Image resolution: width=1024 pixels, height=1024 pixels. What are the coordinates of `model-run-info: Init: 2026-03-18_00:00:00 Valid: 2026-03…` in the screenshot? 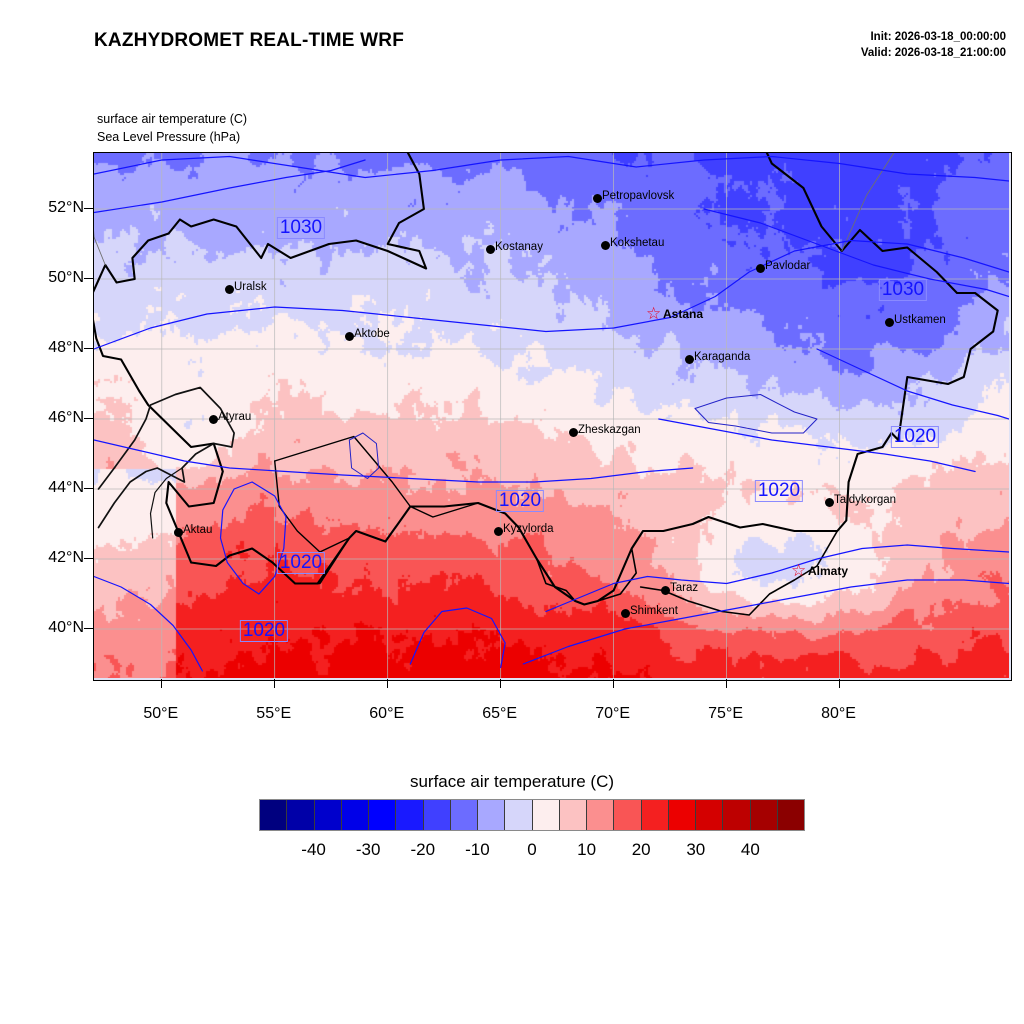 It's located at (933, 45).